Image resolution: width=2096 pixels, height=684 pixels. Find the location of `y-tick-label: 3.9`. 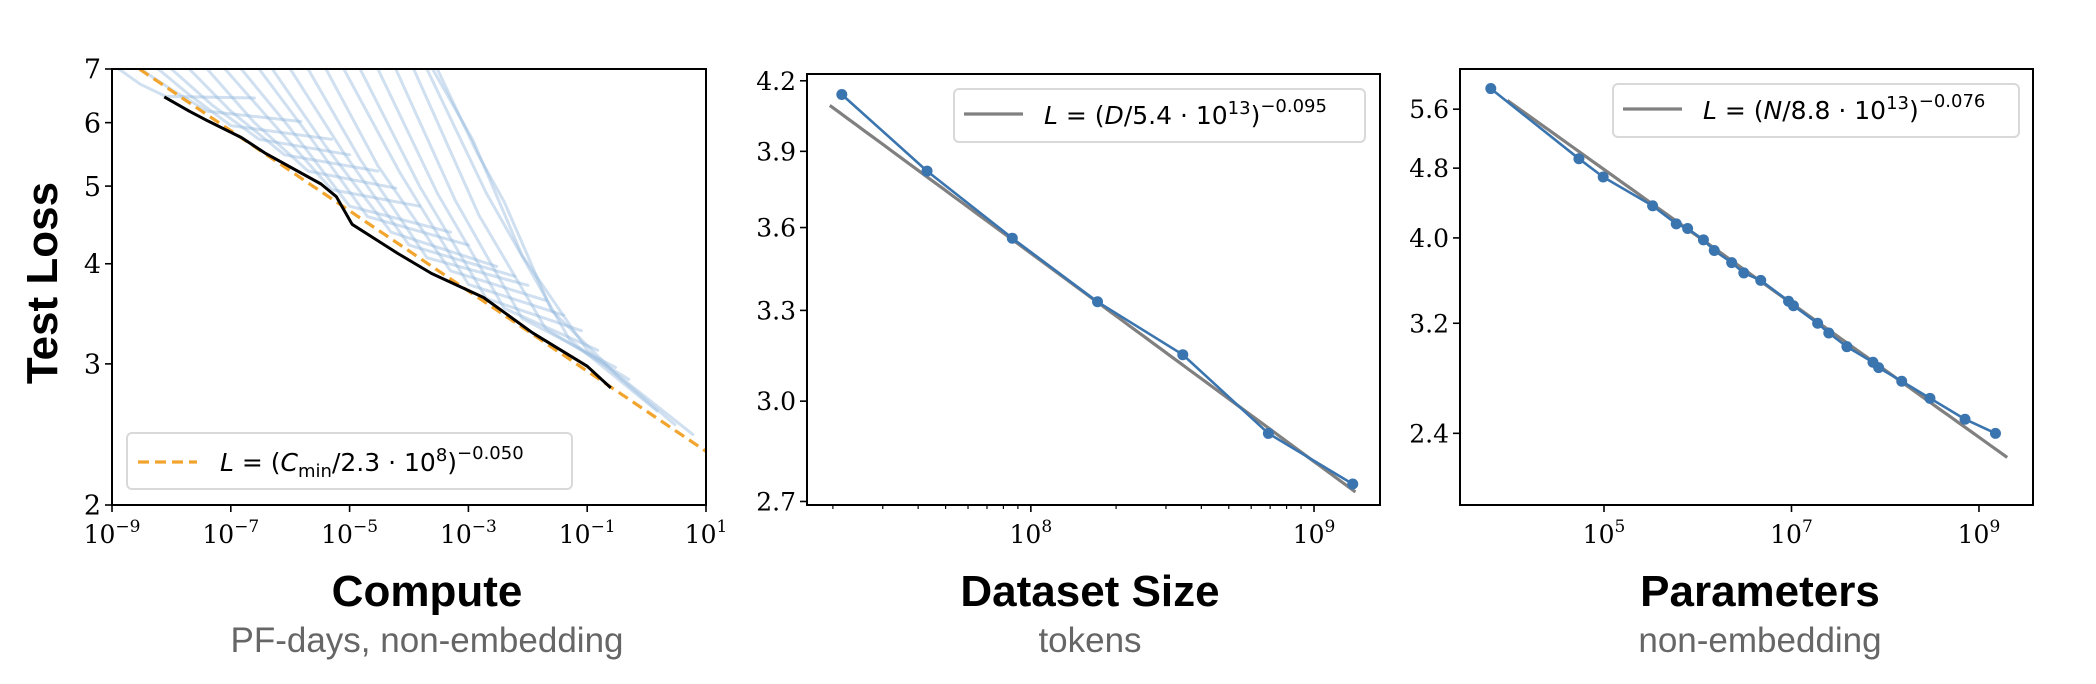

y-tick-label: 3.9 is located at coordinates (776, 151).